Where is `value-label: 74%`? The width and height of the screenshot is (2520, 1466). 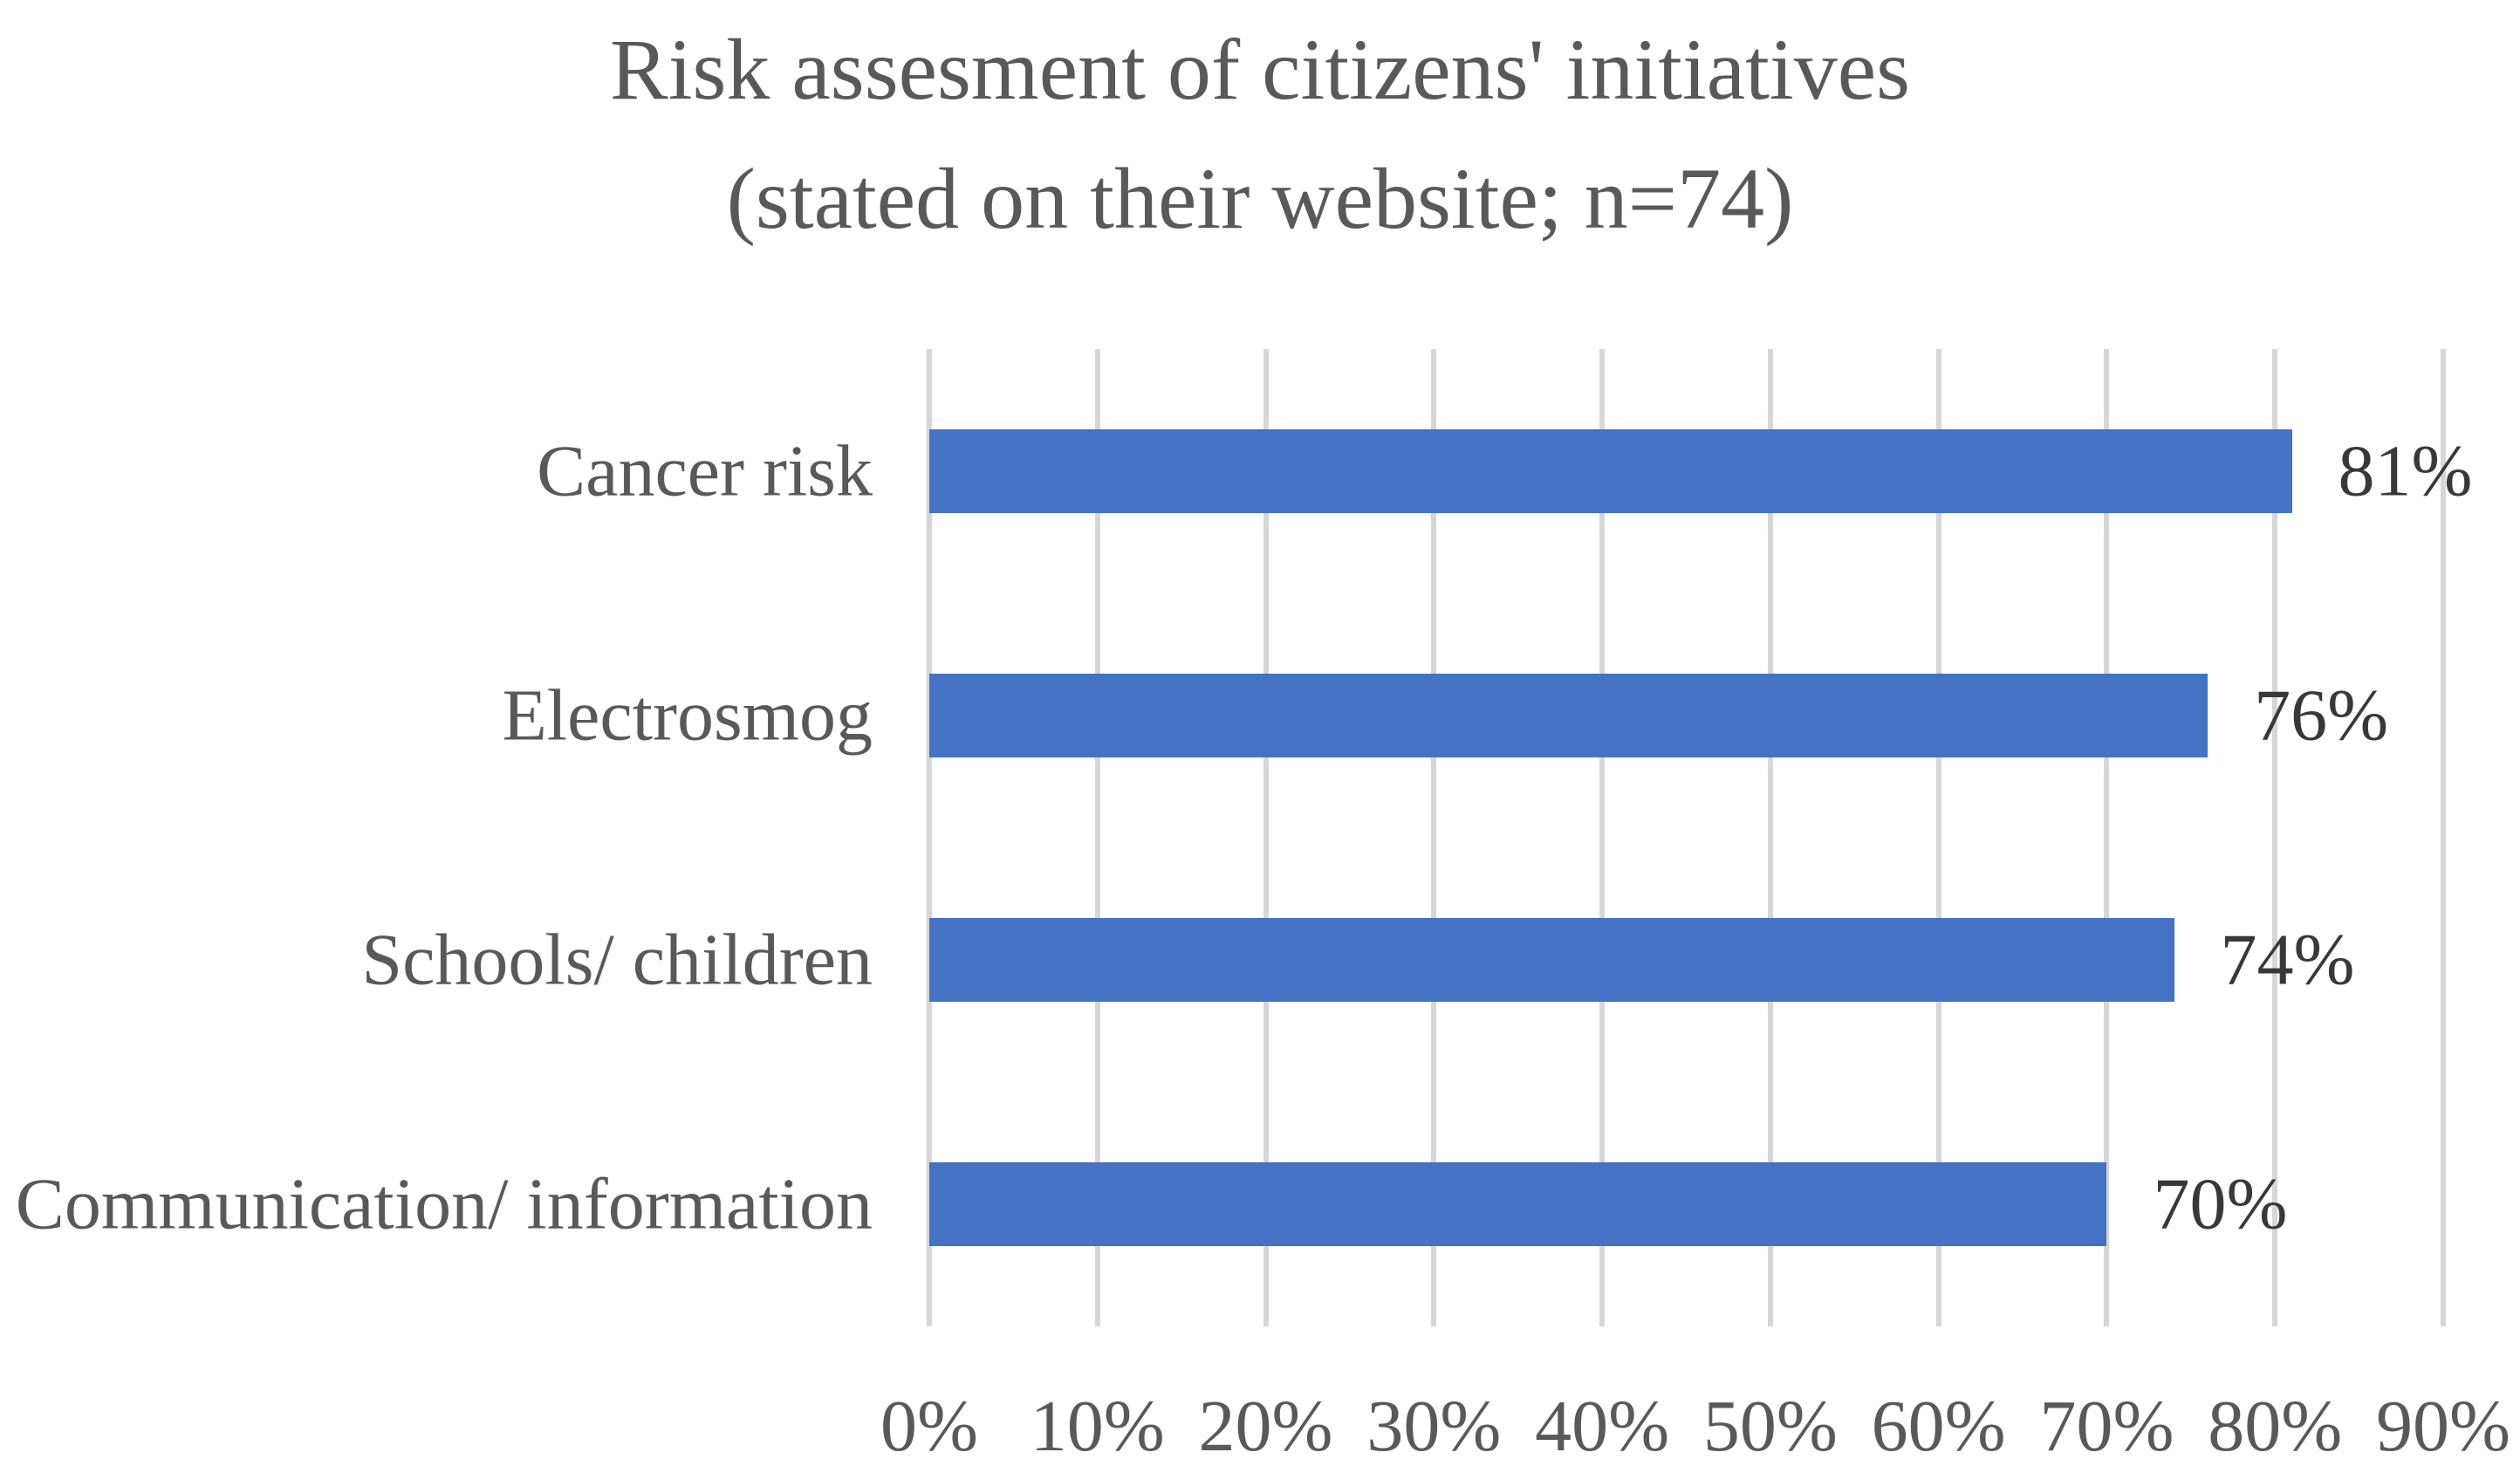
value-label: 74% is located at coordinates (2287, 960).